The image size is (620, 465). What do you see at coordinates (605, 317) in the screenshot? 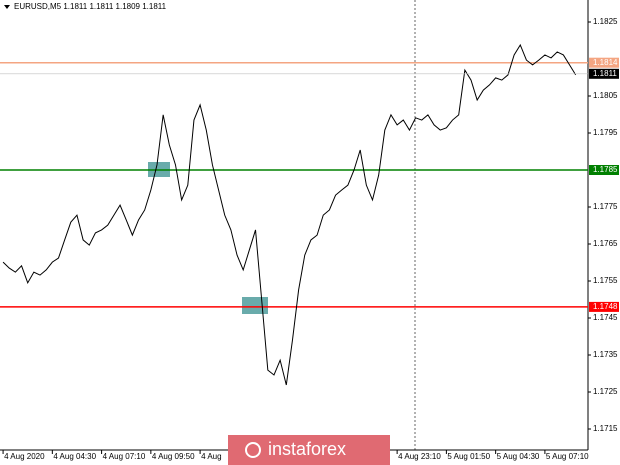
I see `y-tick-label: 1.1745` at bounding box center [605, 317].